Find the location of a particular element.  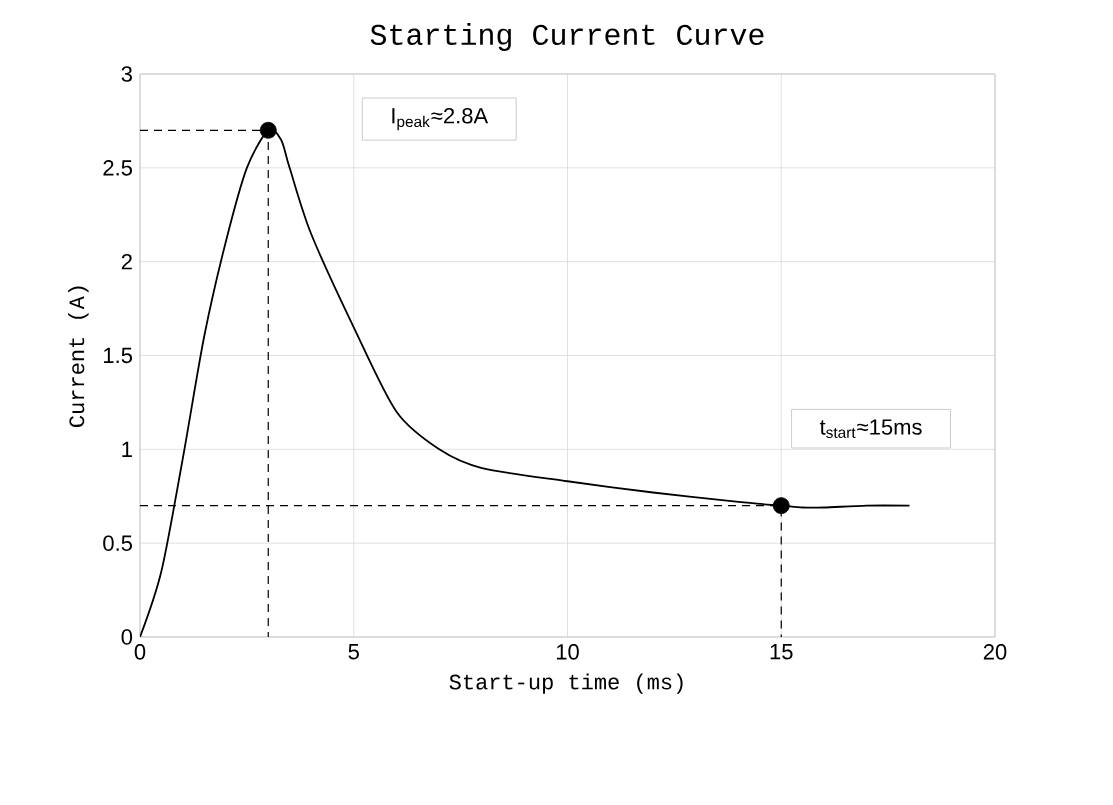

chart-title: Starting Current Curve is located at coordinates (567, 36).